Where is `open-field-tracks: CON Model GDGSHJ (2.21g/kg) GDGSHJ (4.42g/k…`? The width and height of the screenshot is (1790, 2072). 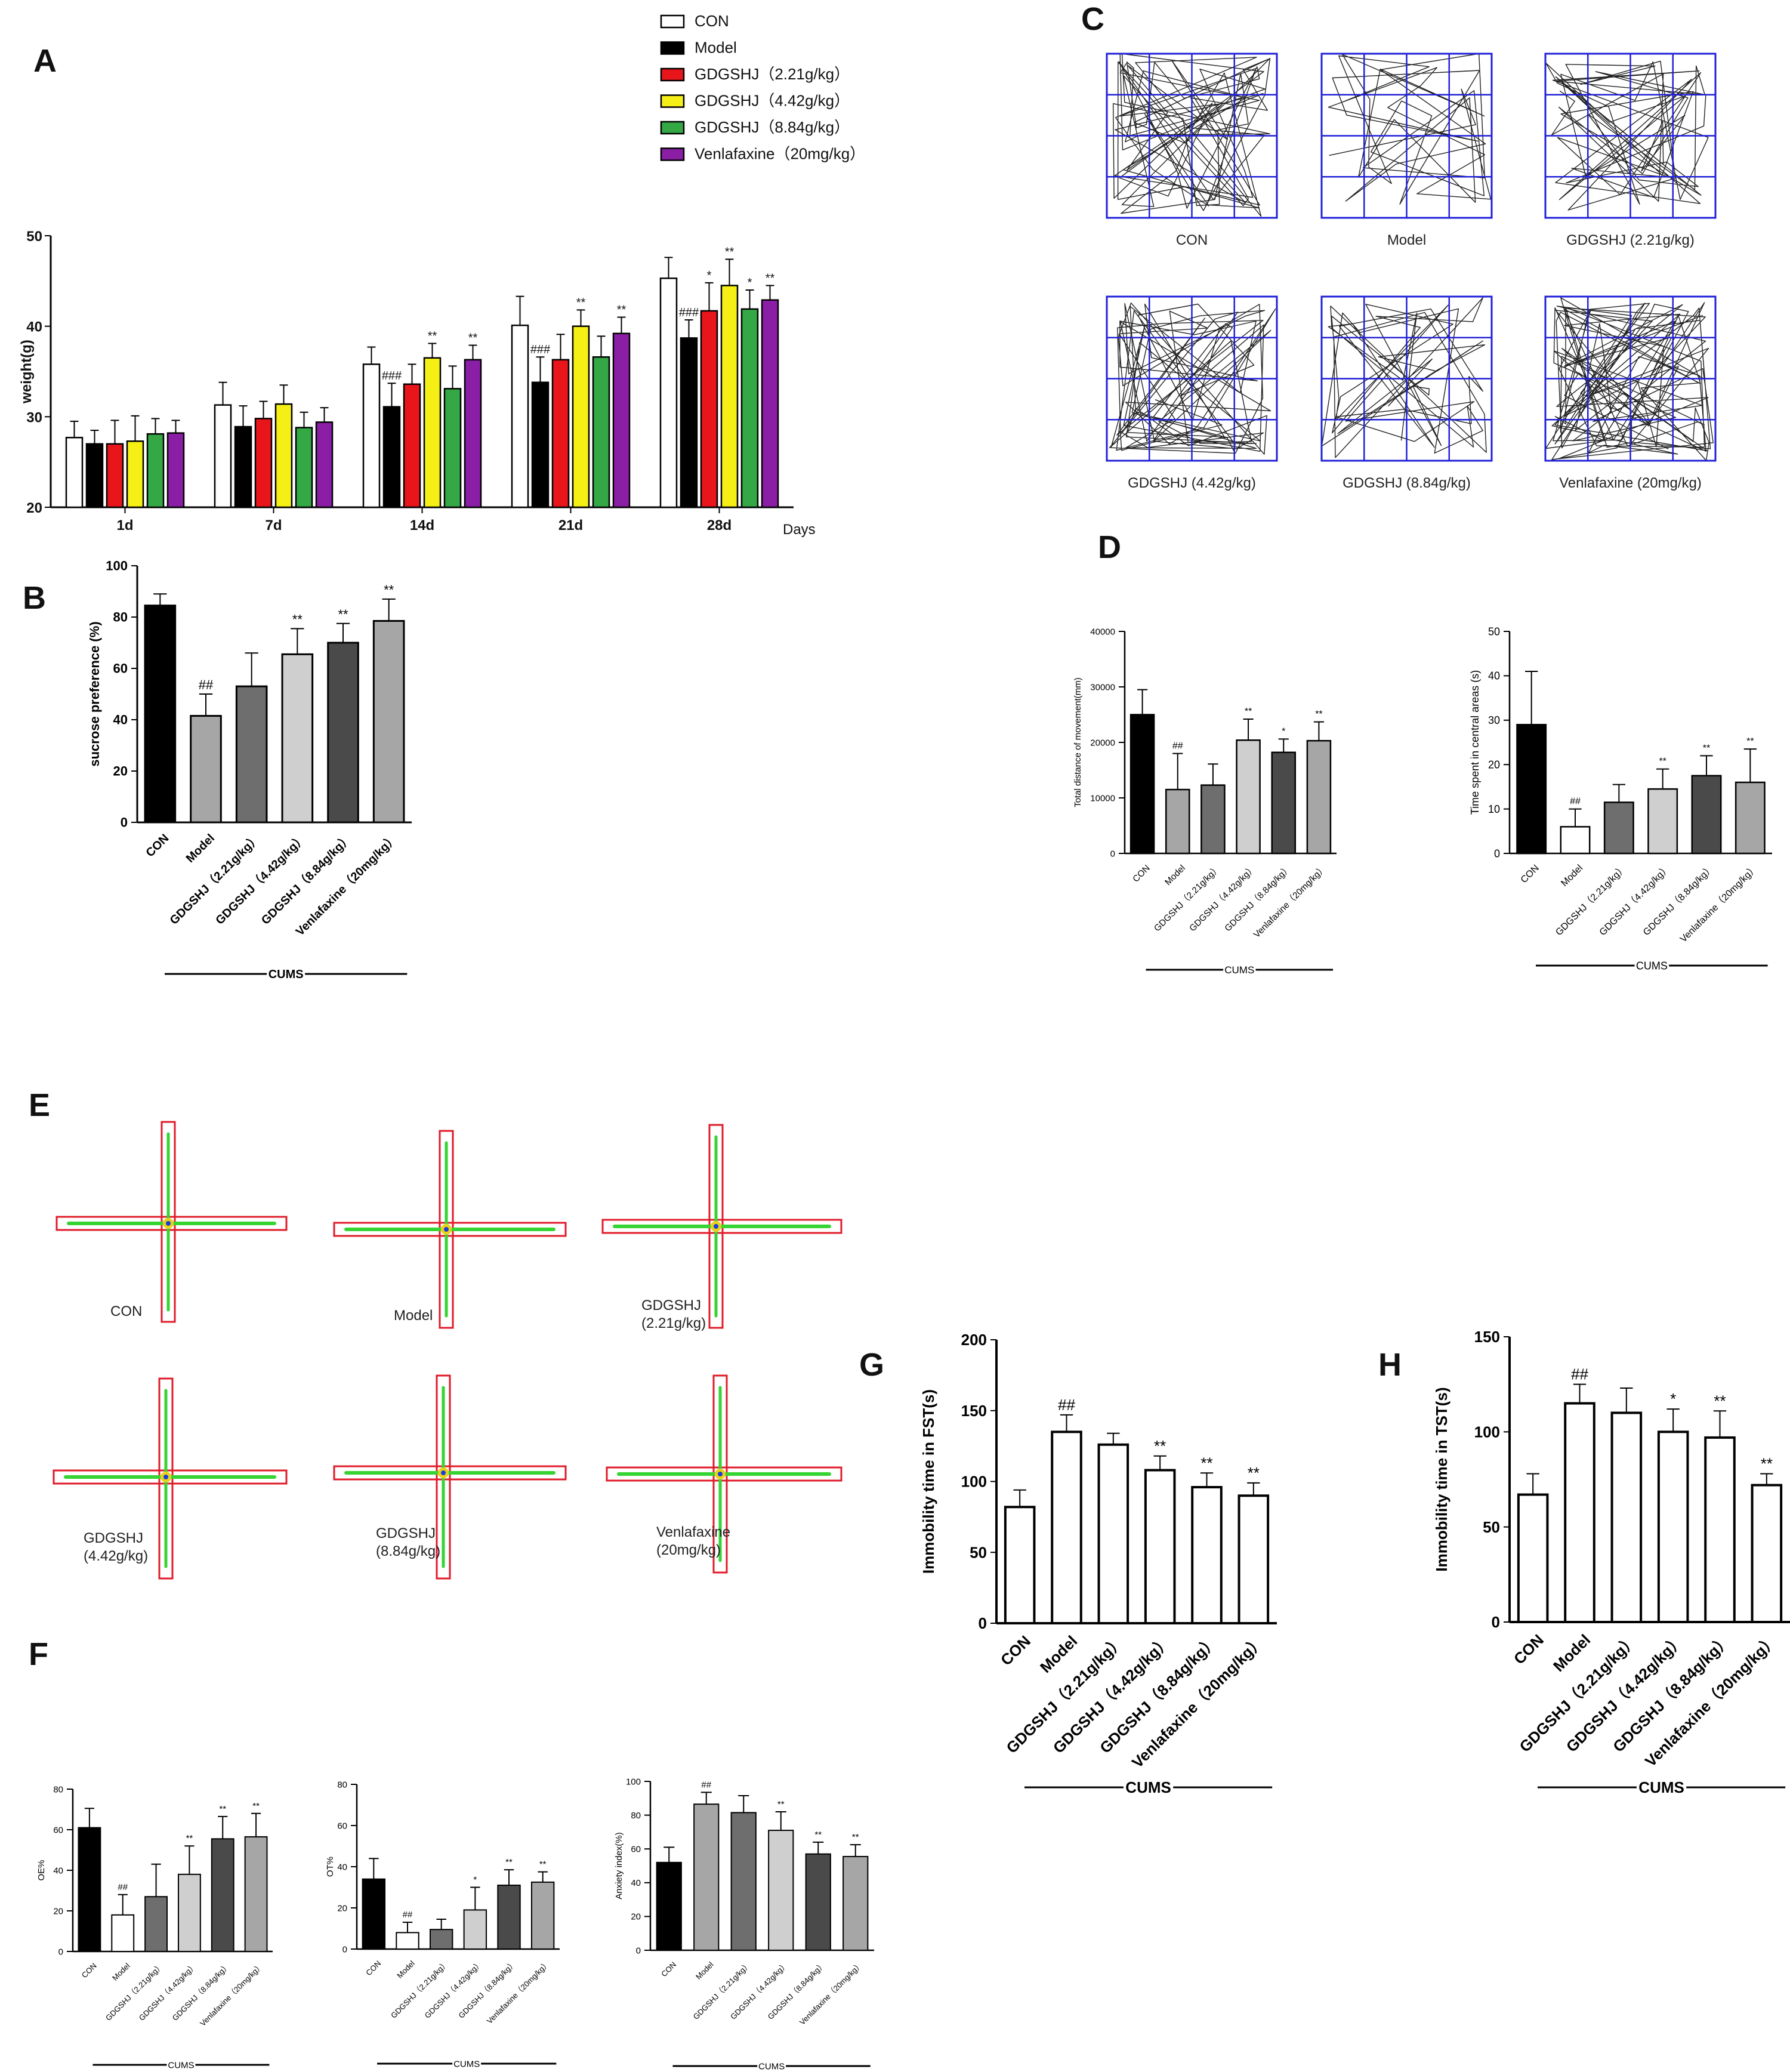 open-field-tracks: CON Model GDGSHJ (2.21g/kg) GDGSHJ (4.42g/k… is located at coordinates (1411, 272).